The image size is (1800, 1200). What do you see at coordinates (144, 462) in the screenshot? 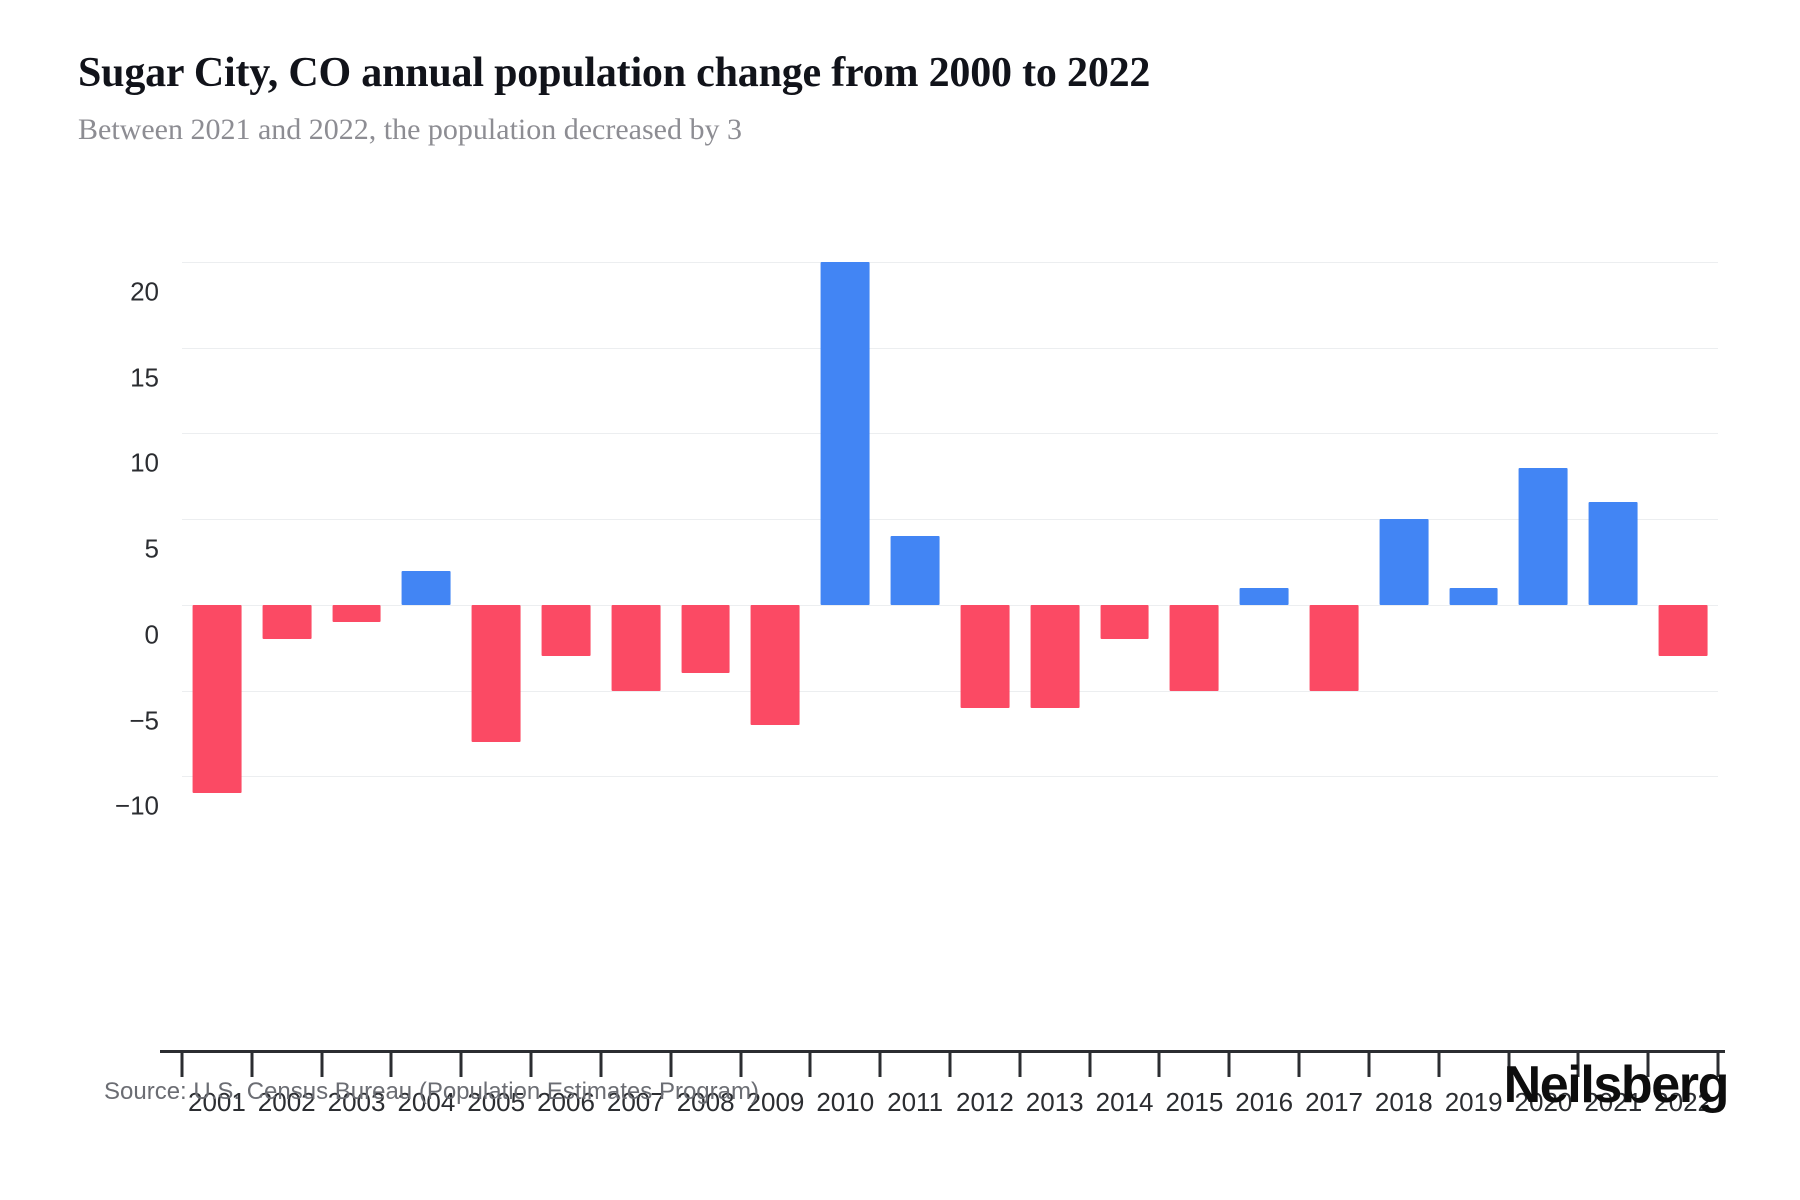
I see `y-axis-tick-label: 10` at bounding box center [144, 462].